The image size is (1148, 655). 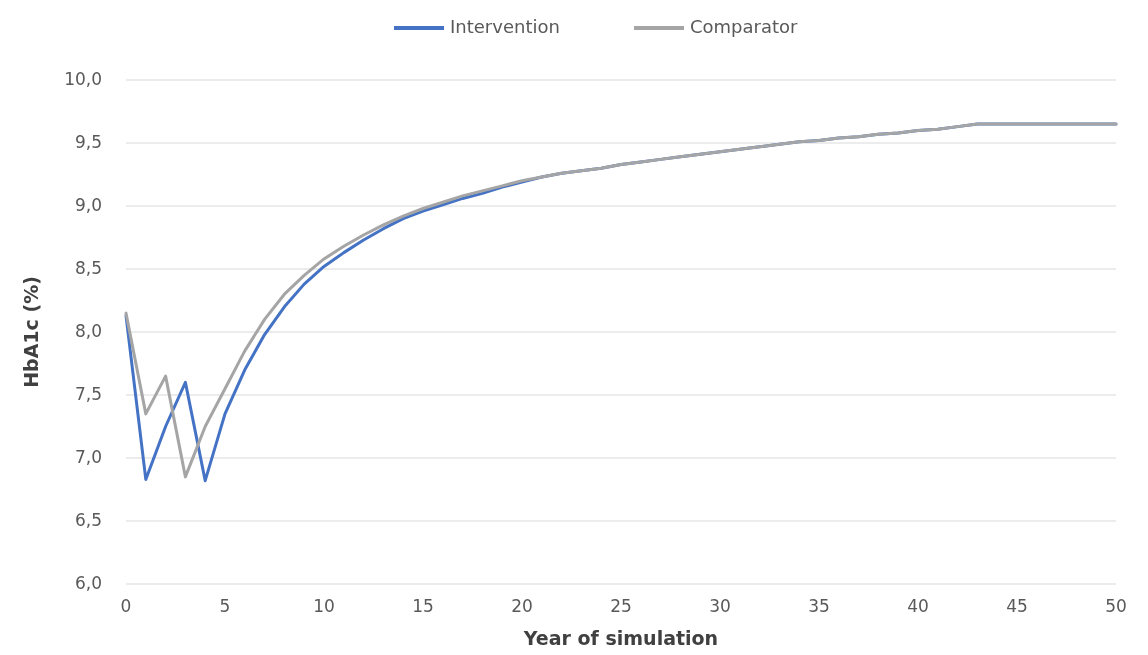 What do you see at coordinates (225, 606) in the screenshot?
I see `x-tick-label: 5` at bounding box center [225, 606].